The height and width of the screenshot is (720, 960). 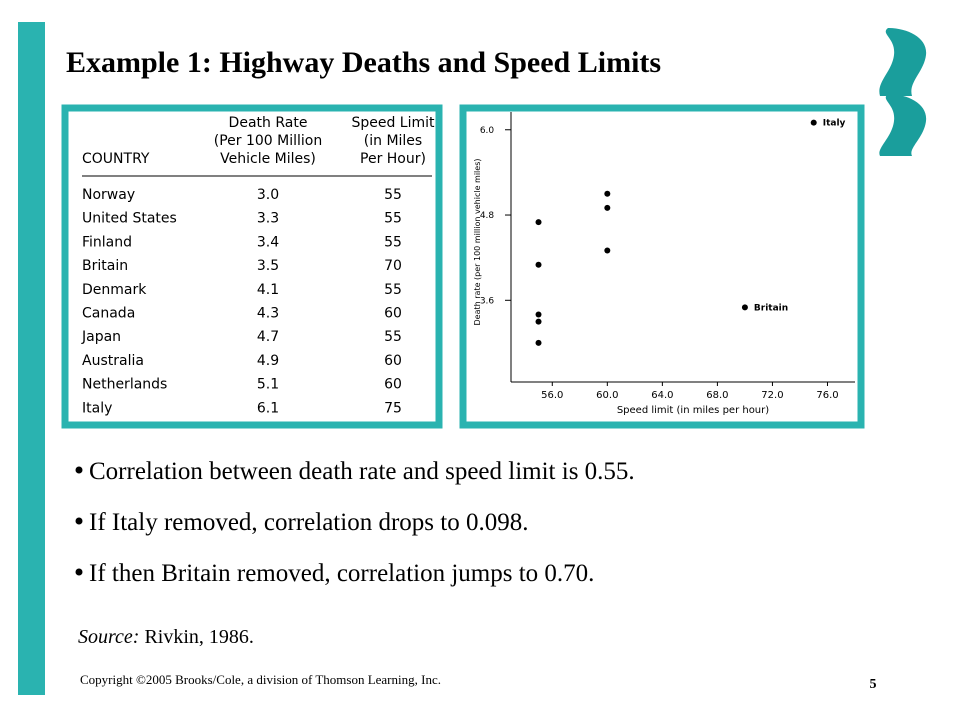 What do you see at coordinates (772, 395) in the screenshot?
I see `x-tick-label: 72.0` at bounding box center [772, 395].